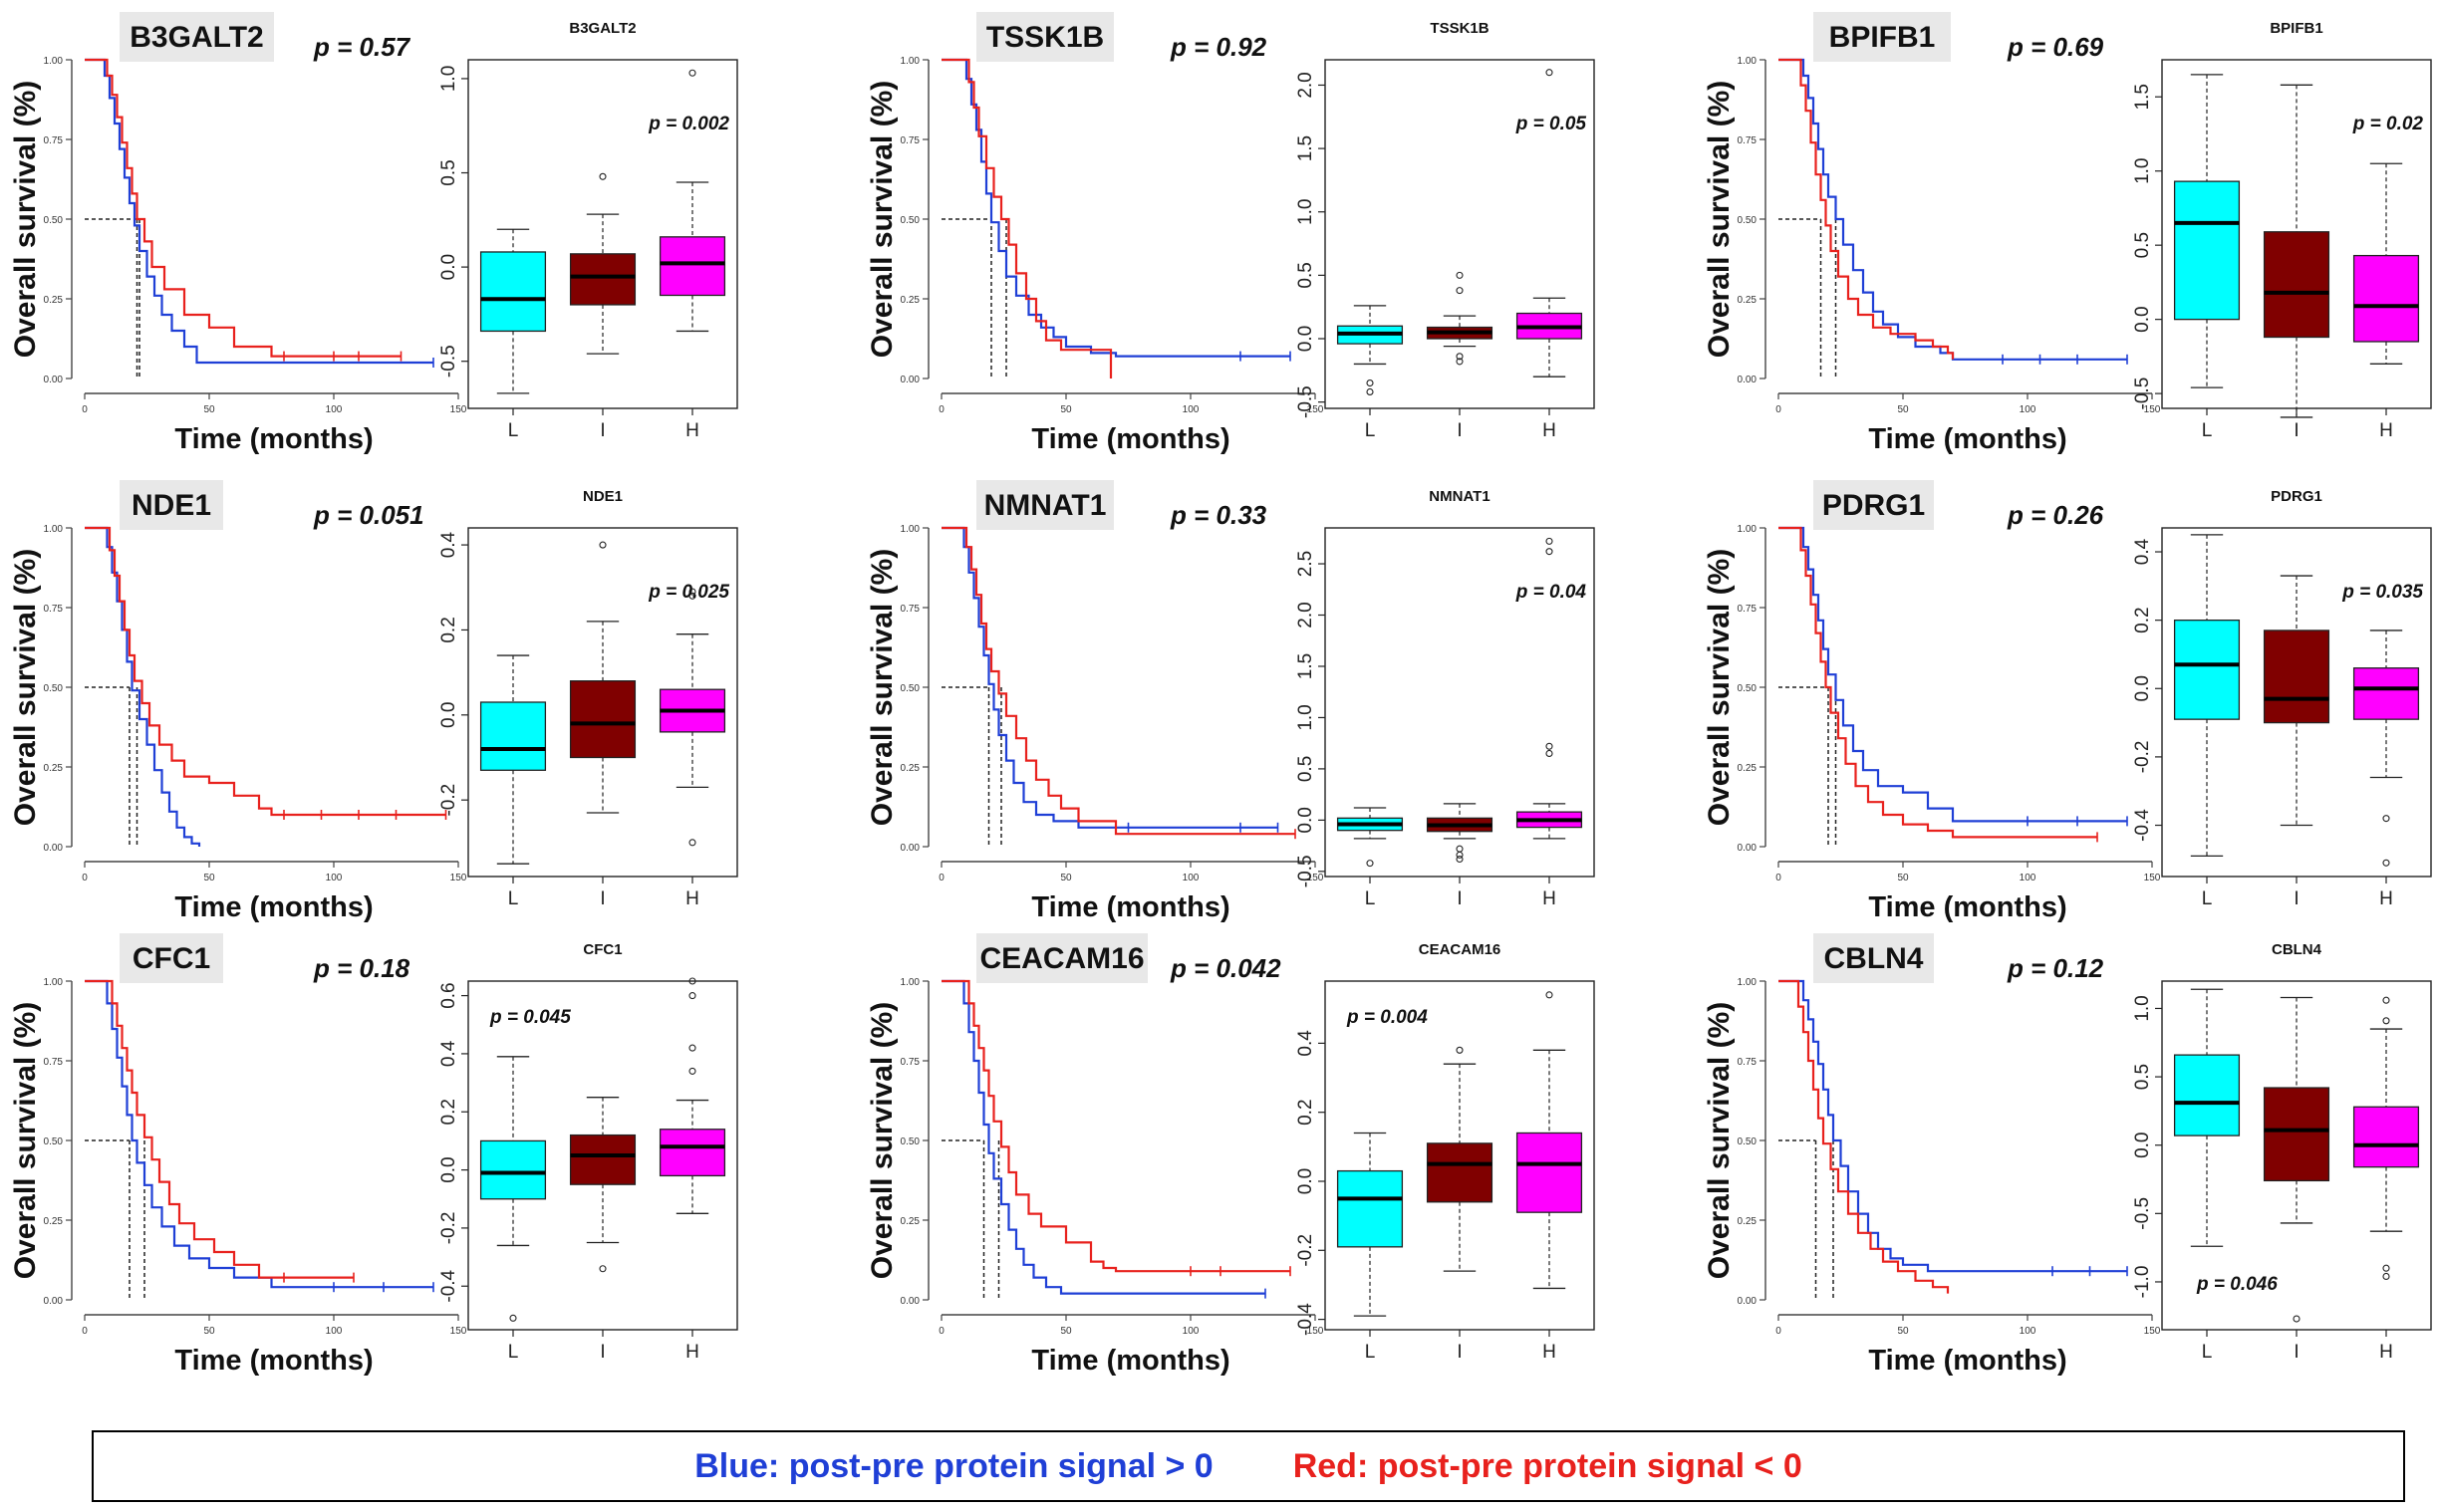 The height and width of the screenshot is (1512, 2437). What do you see at coordinates (2207, 1352) in the screenshot?
I see `cbln4-box-xlabel-L: L` at bounding box center [2207, 1352].